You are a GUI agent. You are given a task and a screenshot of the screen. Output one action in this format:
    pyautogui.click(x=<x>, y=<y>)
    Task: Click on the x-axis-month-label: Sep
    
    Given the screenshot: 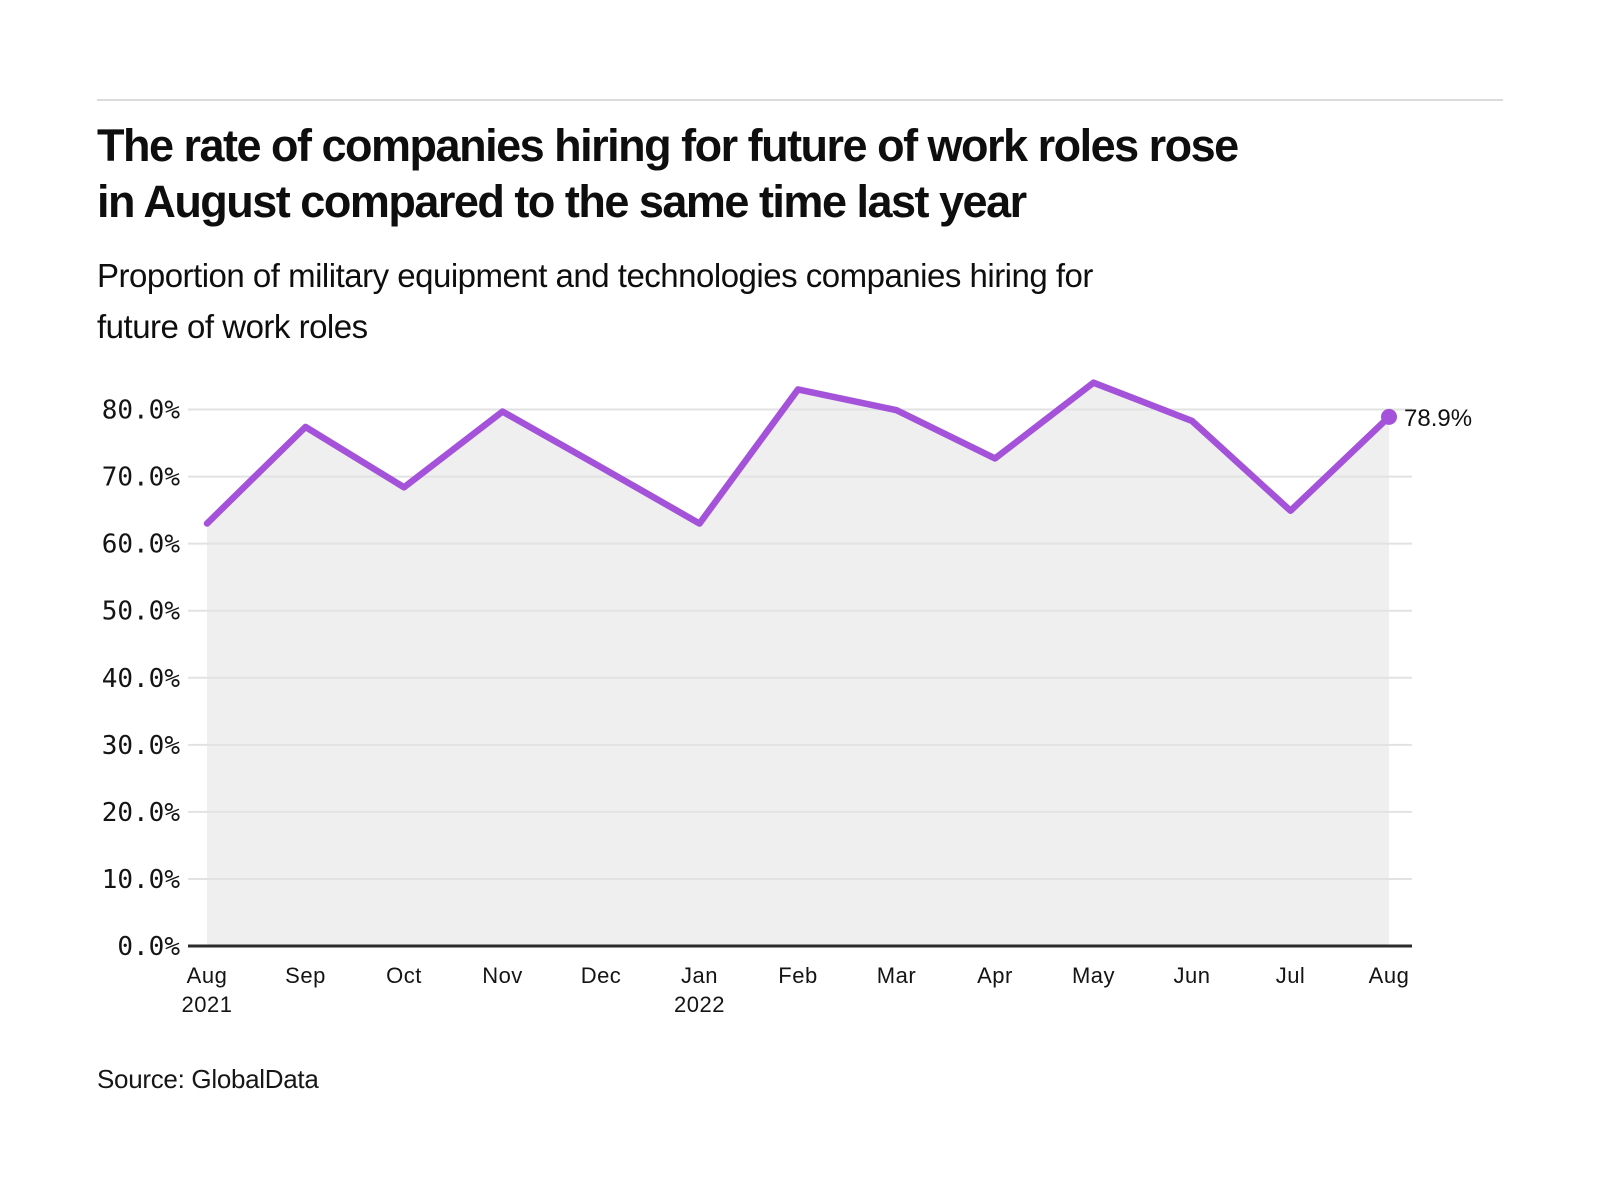 What is the action you would take?
    pyautogui.click(x=305, y=975)
    